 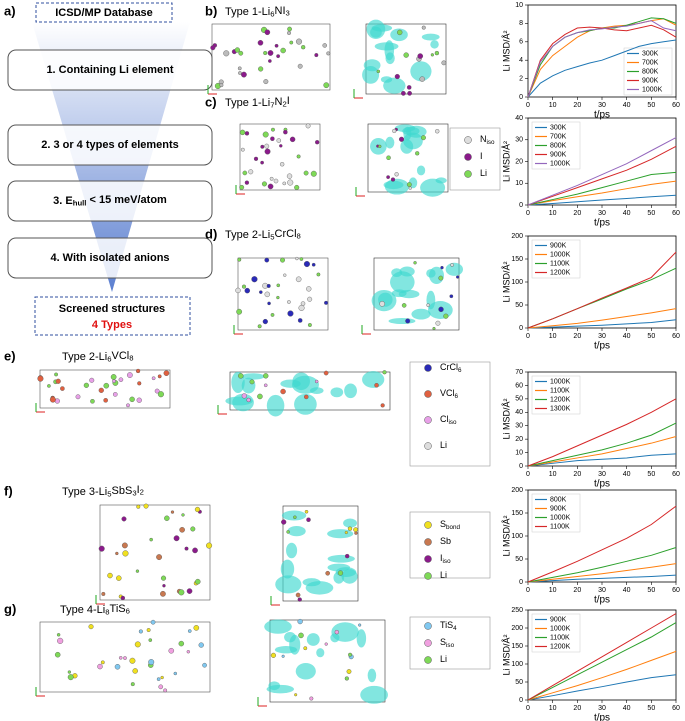 What do you see at coordinates (483, 173) in the screenshot?
I see `legend-label-main: Li` at bounding box center [483, 173].